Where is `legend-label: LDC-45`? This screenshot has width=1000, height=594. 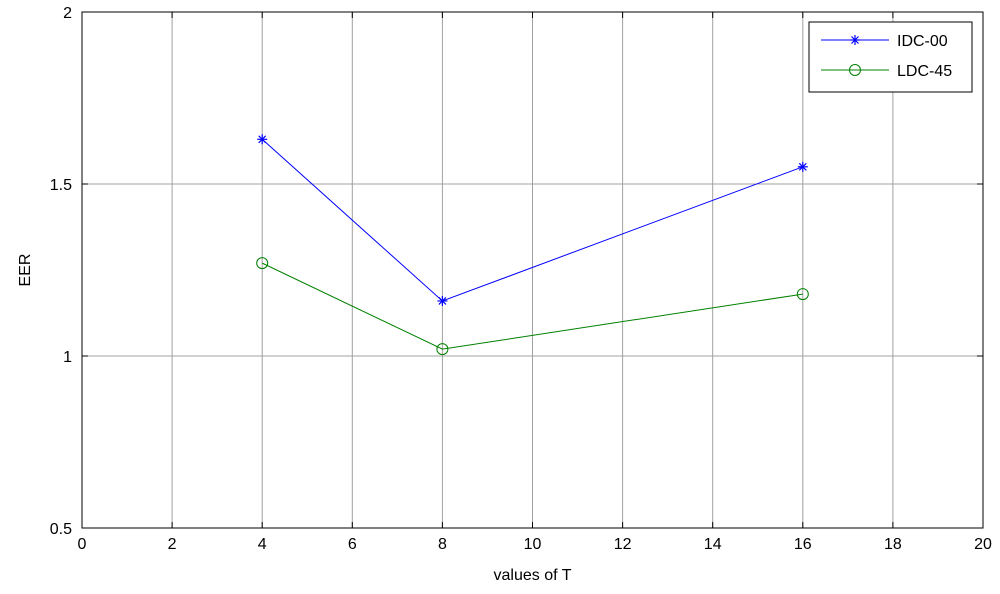 legend-label: LDC-45 is located at coordinates (924, 71).